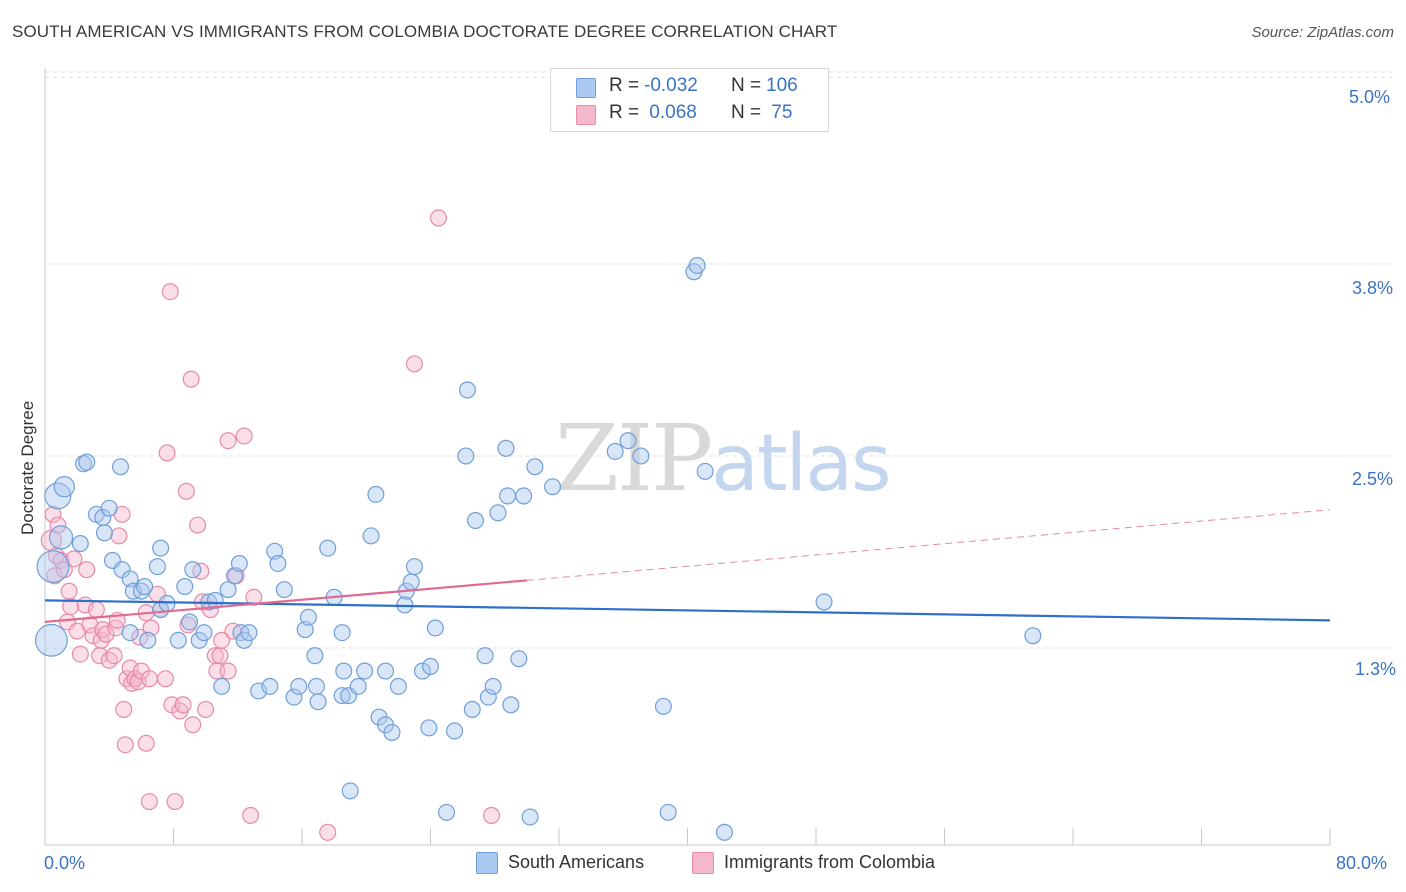  I want to click on legend-row-colombia: R = 0.068 N = 75, so click(689, 114).